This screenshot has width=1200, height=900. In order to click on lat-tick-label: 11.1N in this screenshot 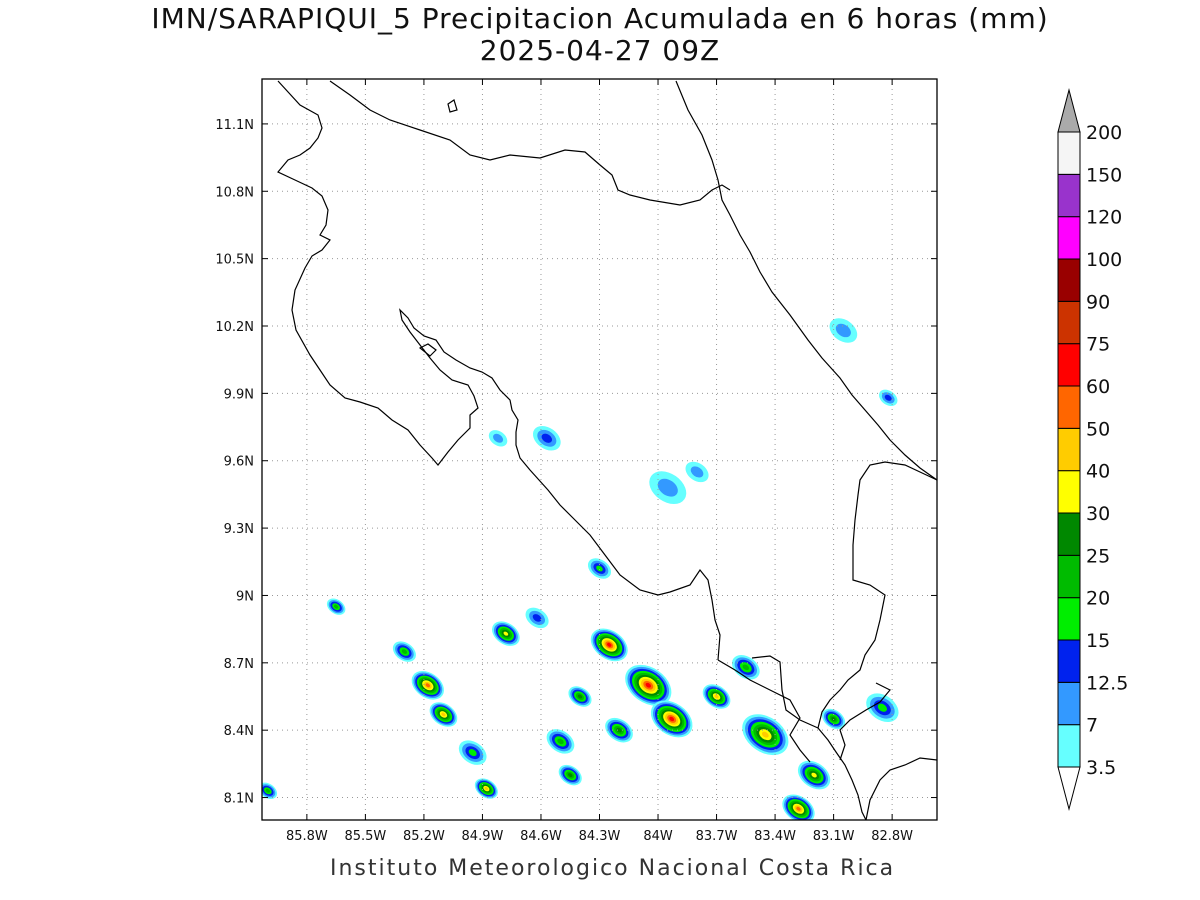, I will do `click(234, 125)`.